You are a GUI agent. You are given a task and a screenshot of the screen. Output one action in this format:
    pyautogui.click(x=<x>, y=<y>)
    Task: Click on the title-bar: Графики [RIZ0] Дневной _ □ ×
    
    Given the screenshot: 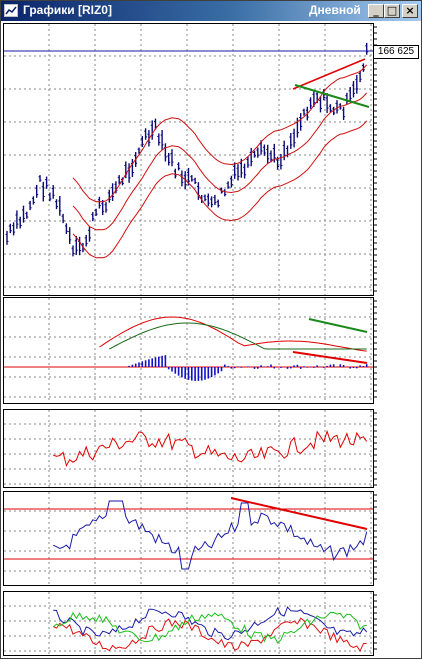 What is the action you would take?
    pyautogui.click(x=211, y=11)
    